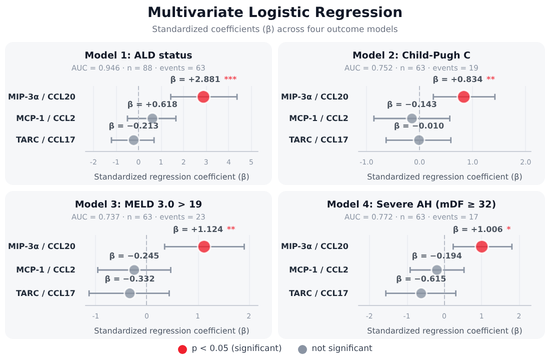 Image resolution: width=550 pixels, height=362 pixels. What do you see at coordinates (411, 205) in the screenshot?
I see `chart-title: Model 4: Severe AH (mDF ≥ 32)` at bounding box center [411, 205].